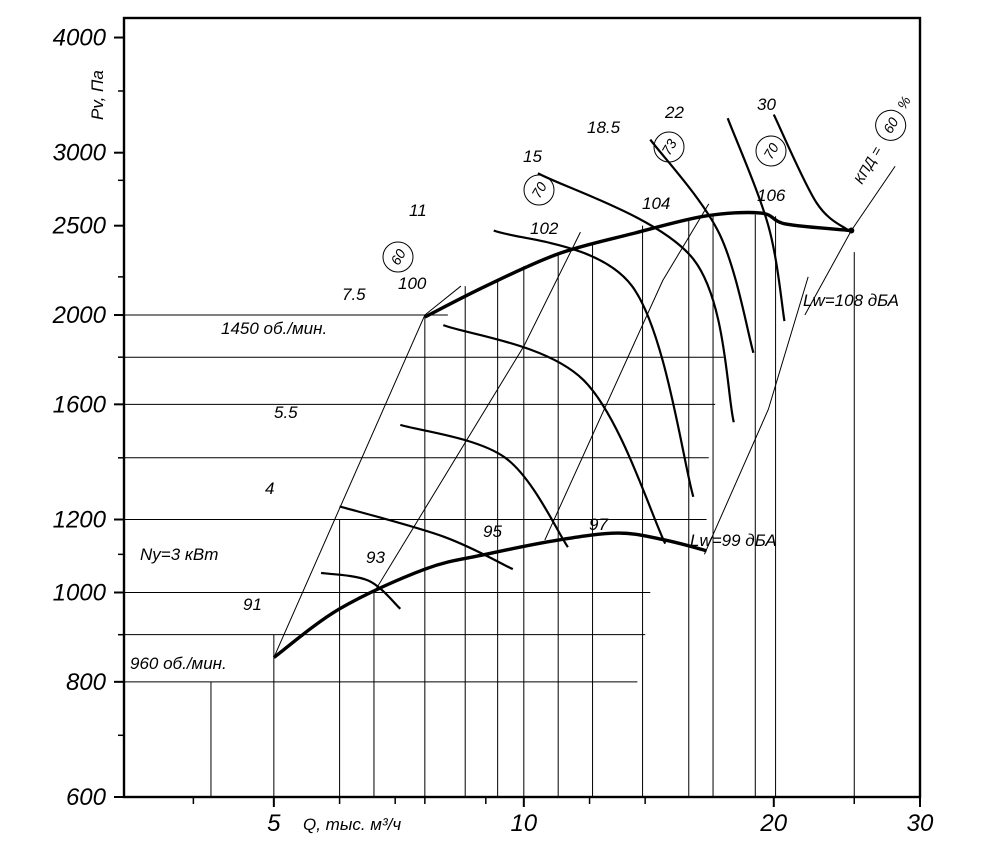 This screenshot has height=861, width=1007. Describe the element at coordinates (179, 554) in the screenshot. I see `power-label-3kw: Ny=3 кВт` at that location.